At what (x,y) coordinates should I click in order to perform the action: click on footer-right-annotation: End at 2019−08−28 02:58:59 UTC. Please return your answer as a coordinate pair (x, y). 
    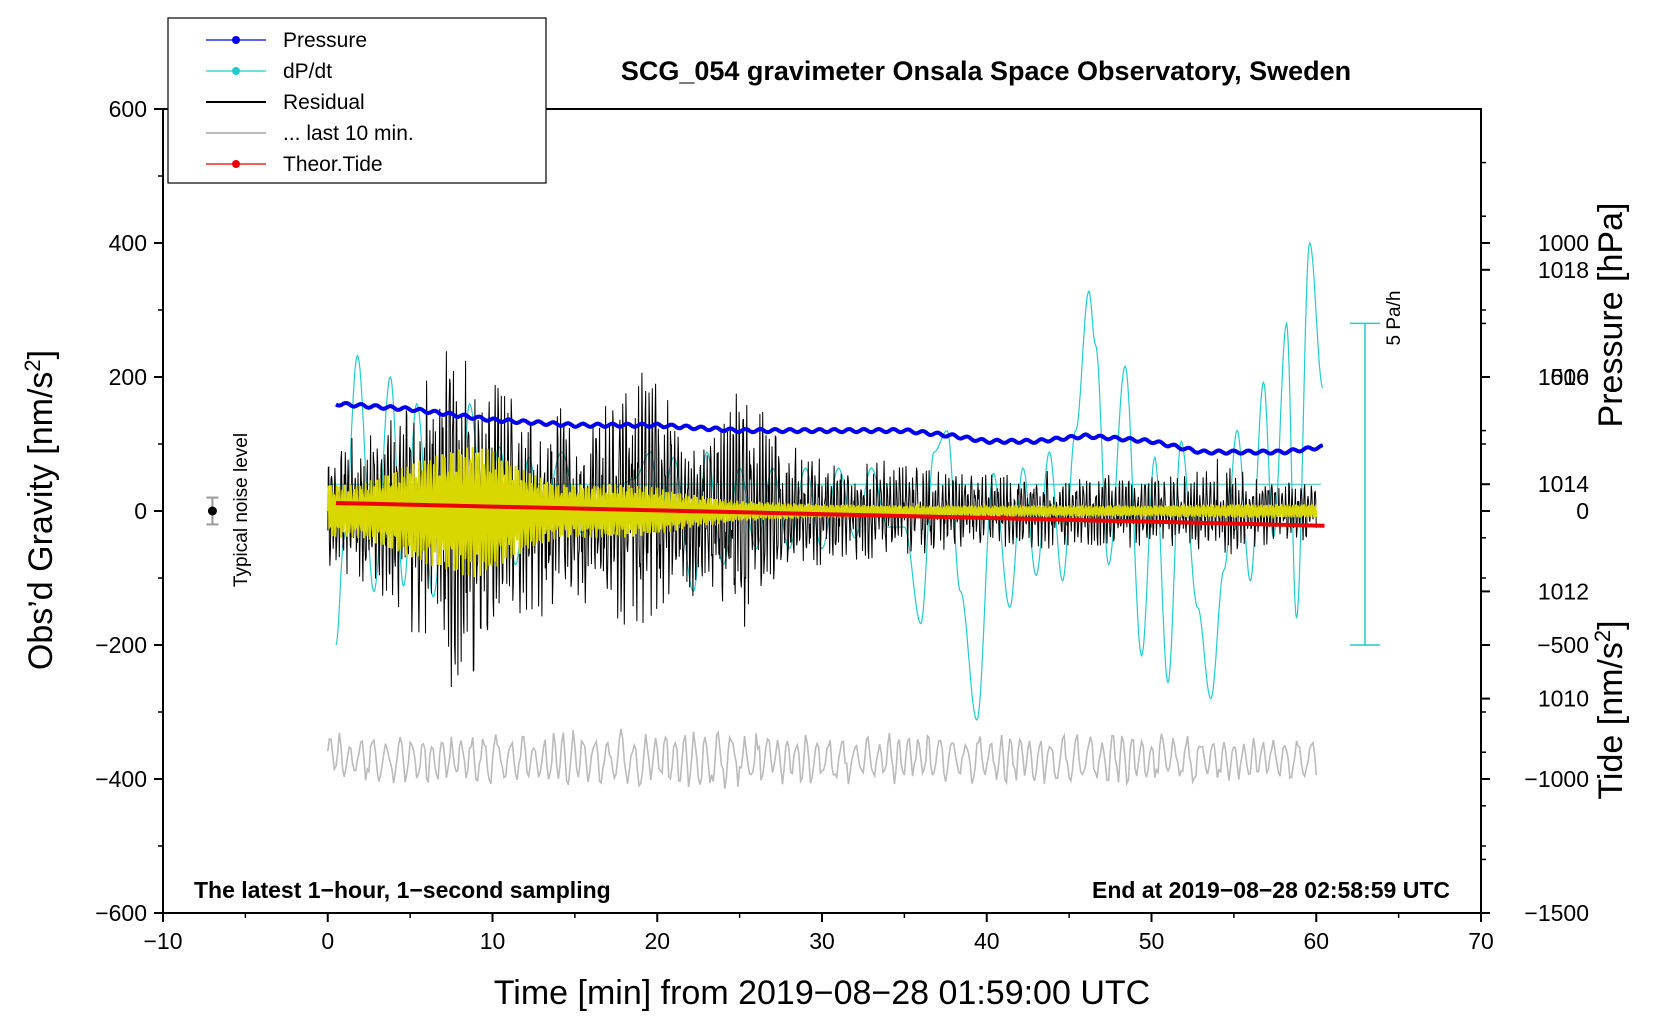
    Looking at the image, I should click on (1271, 890).